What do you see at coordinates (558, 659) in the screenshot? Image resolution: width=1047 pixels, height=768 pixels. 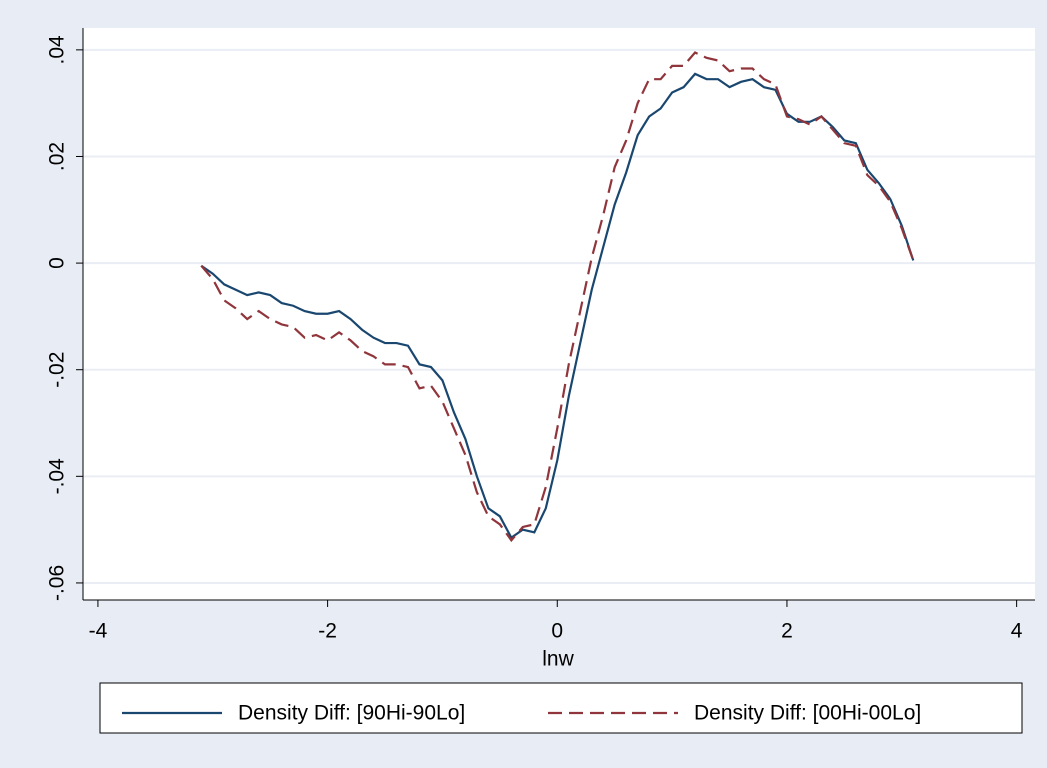 I see `x-axis-label: lnw` at bounding box center [558, 659].